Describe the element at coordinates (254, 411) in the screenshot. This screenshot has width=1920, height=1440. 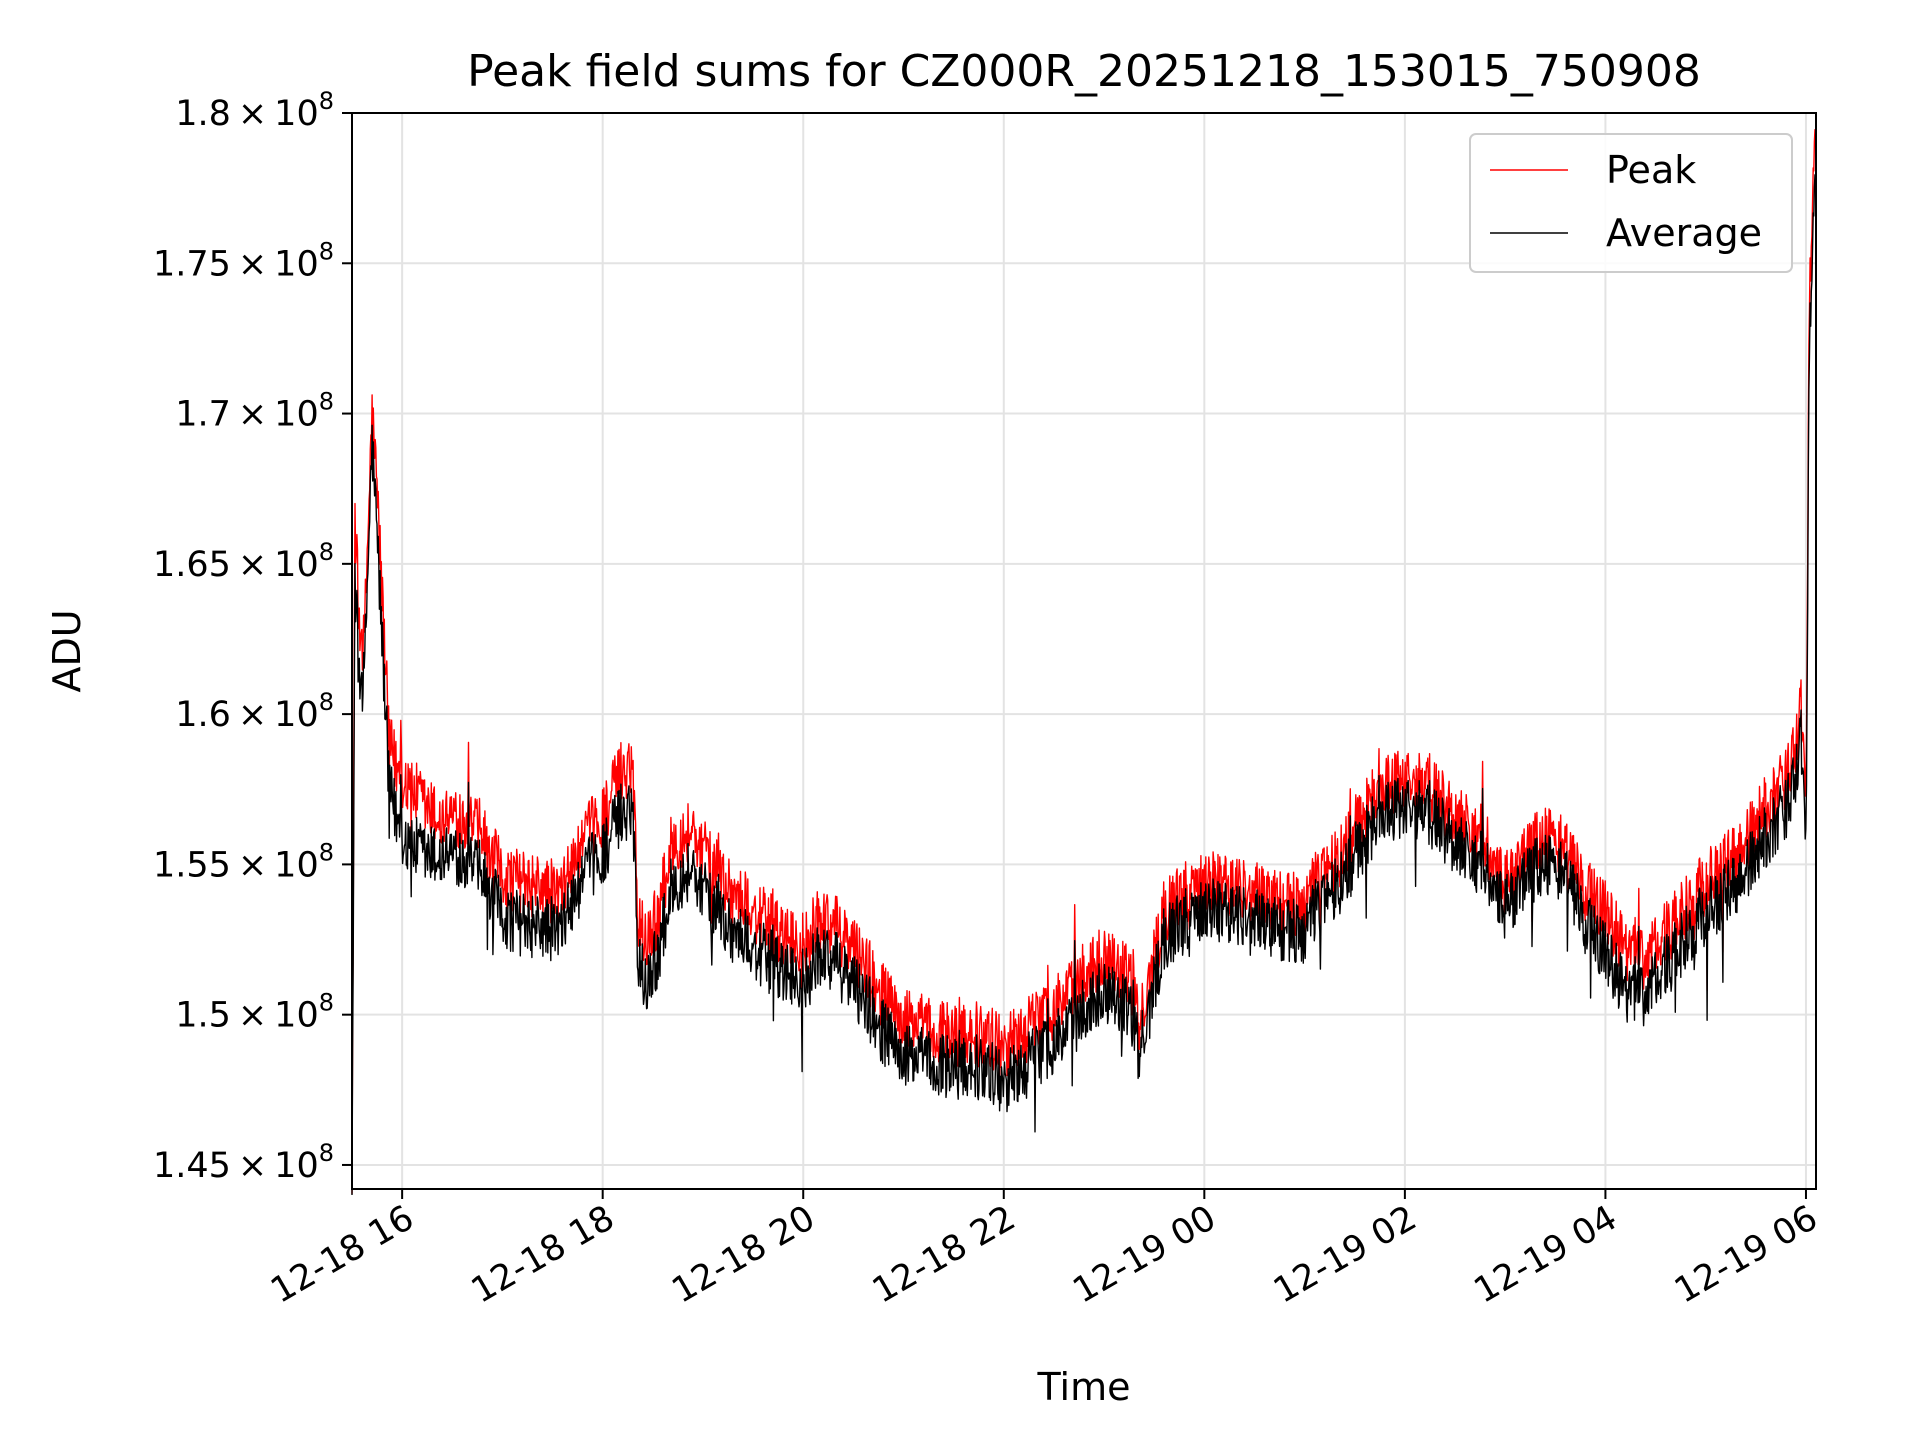
I see `y-tick-label: 1.7 × 108` at that location.